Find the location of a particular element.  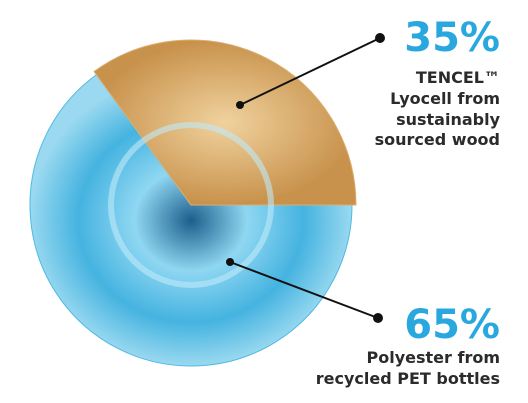

inner-ring is located at coordinates (191, 205).